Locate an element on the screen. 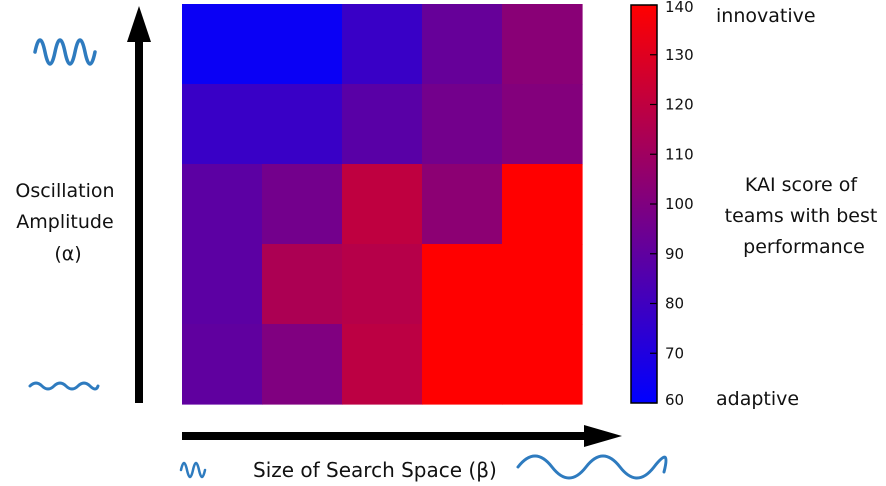 The height and width of the screenshot is (486, 886). y-axis-label: Oscillation Amplitude (α) is located at coordinates (67, 222).